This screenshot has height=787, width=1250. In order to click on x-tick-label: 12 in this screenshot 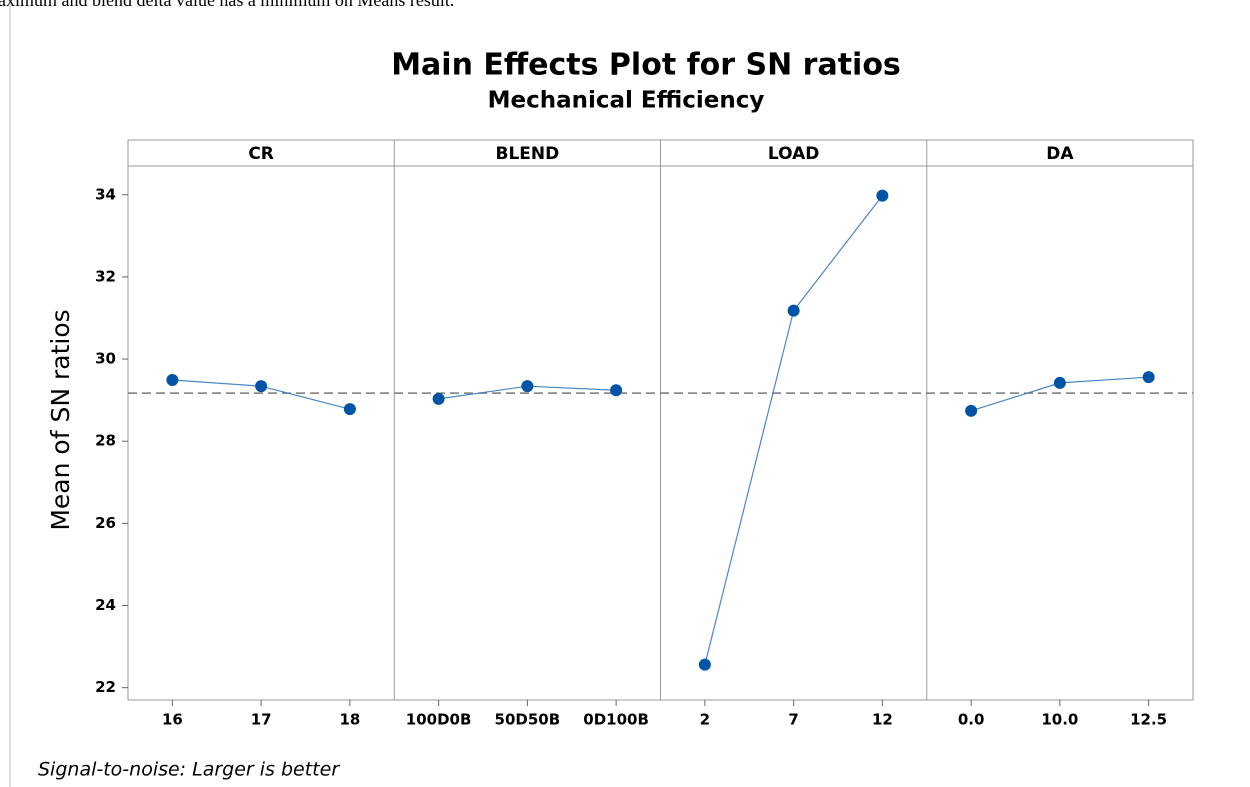, I will do `click(882, 720)`.